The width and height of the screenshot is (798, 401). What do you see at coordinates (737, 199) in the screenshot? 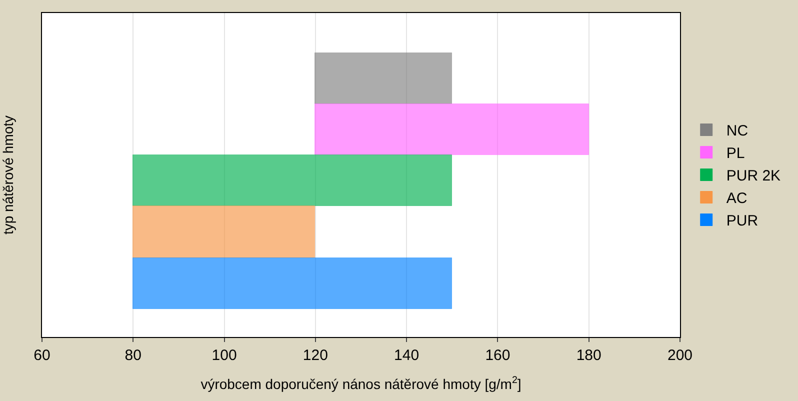
I see `legend-label: AC` at bounding box center [737, 199].